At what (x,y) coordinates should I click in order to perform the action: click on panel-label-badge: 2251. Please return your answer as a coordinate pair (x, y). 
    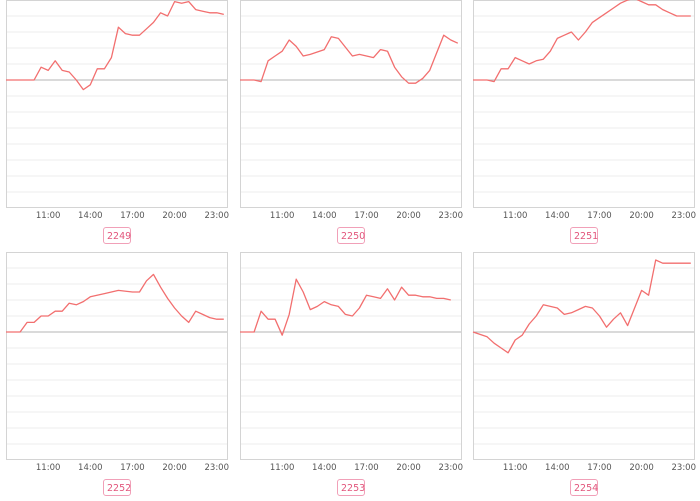
    Looking at the image, I should click on (584, 235).